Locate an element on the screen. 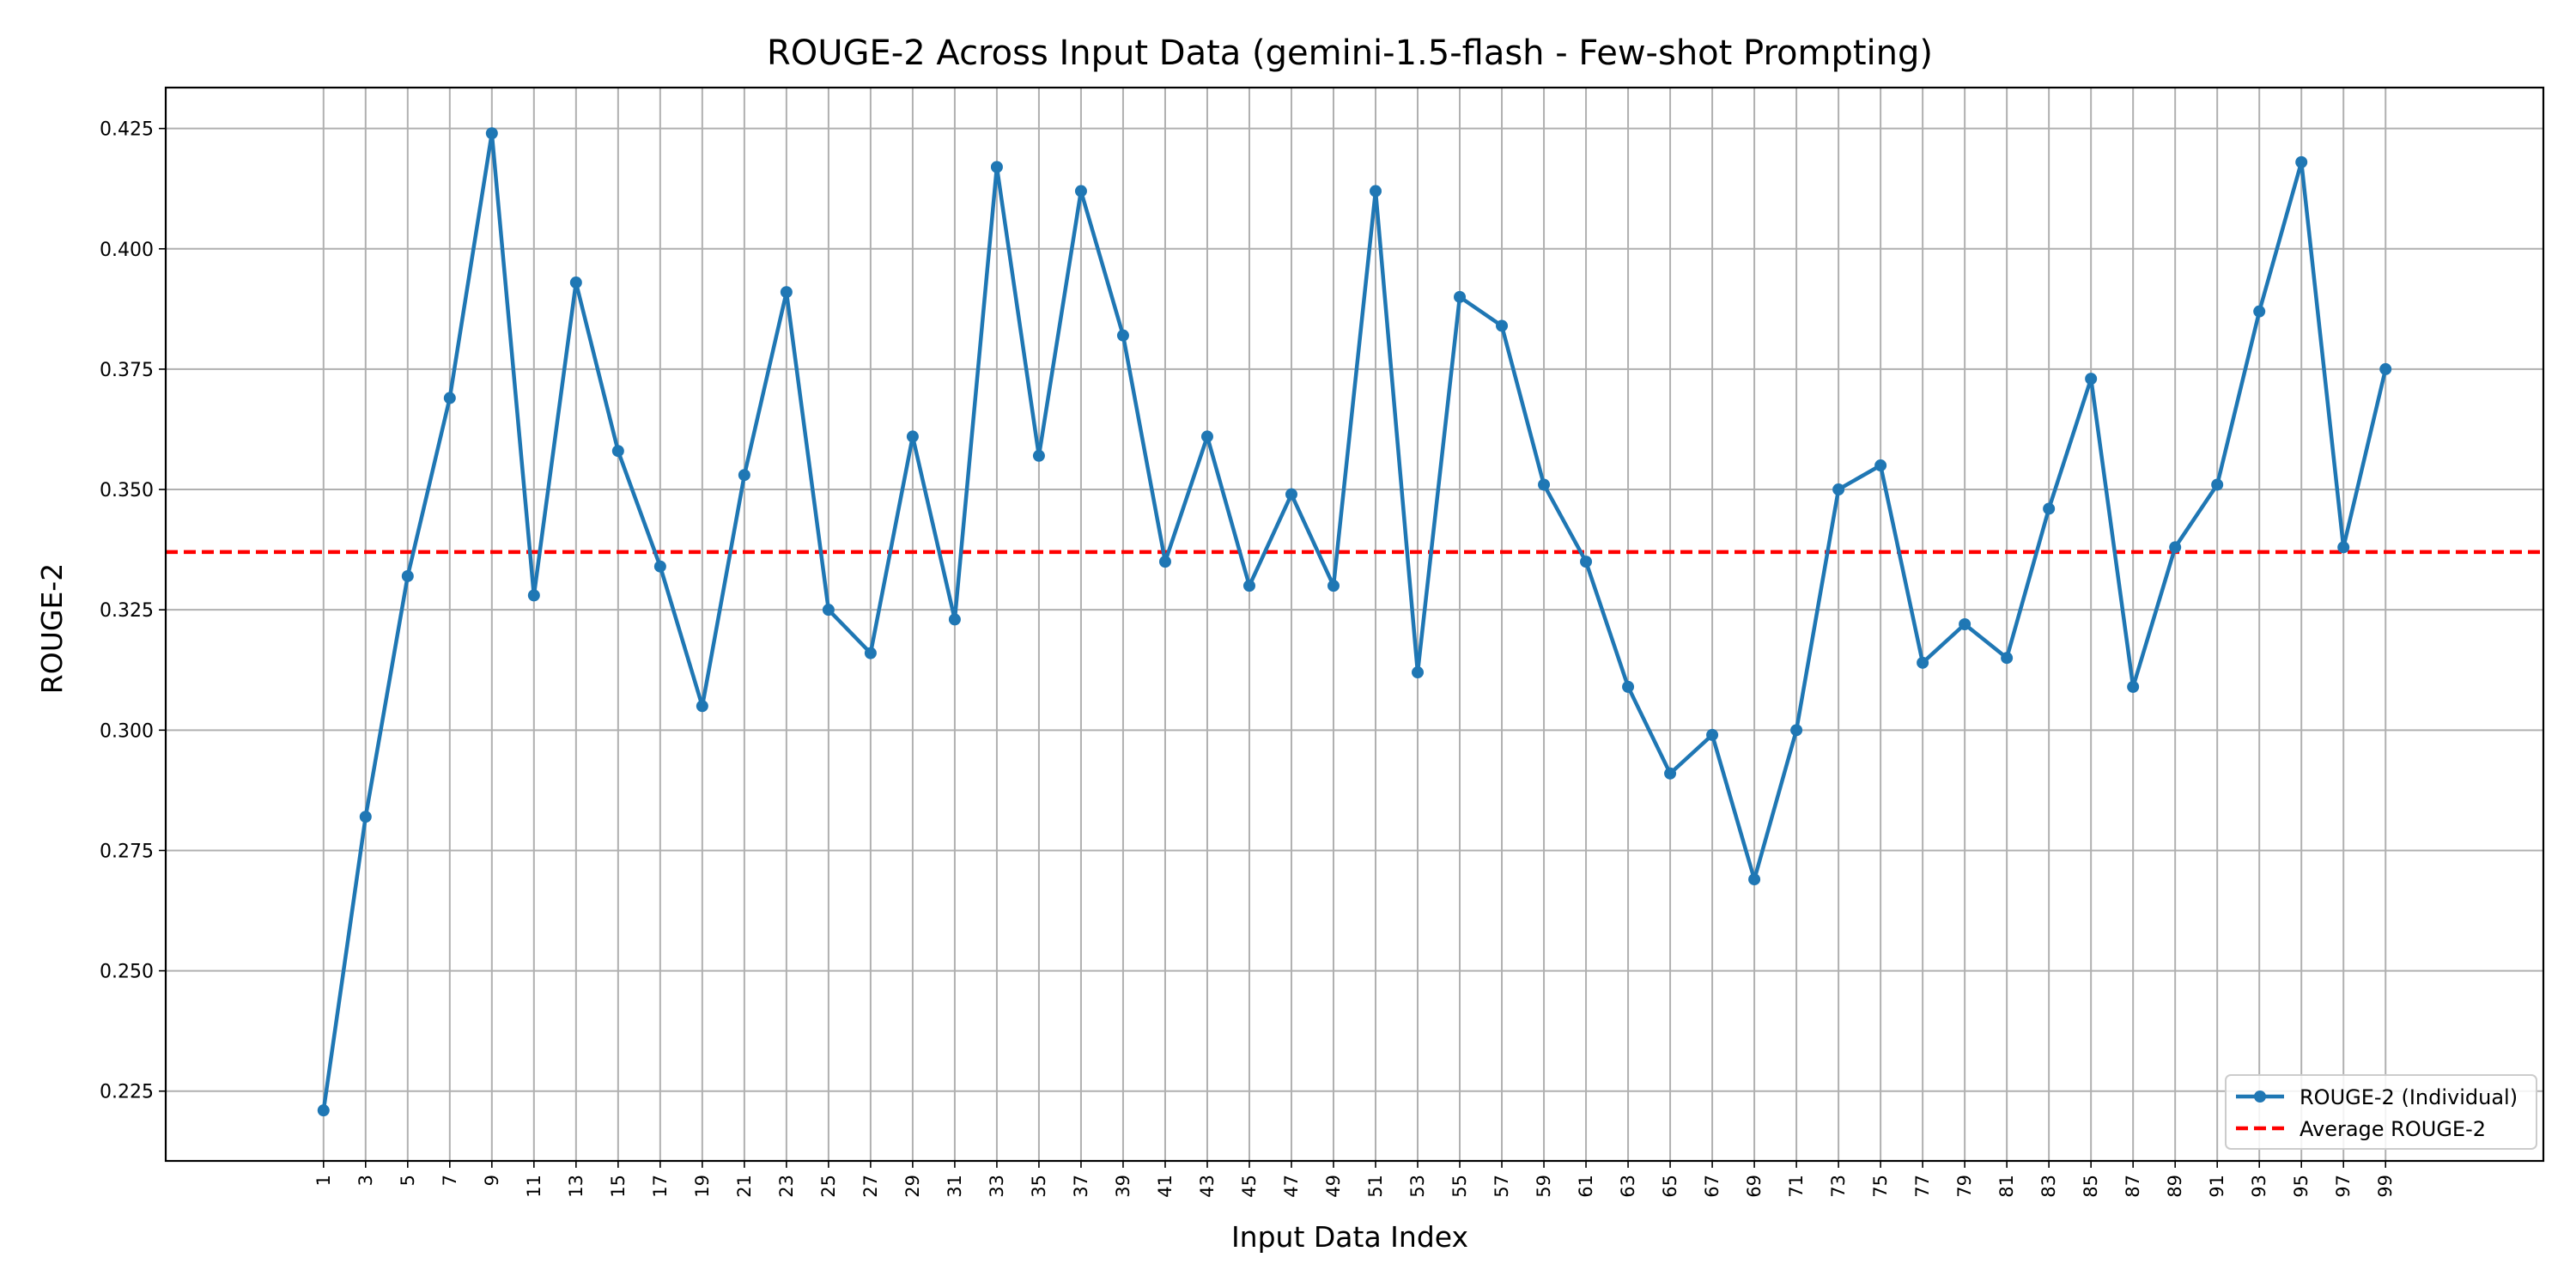 The width and height of the screenshot is (2576, 1288). x-tick-label: 77 is located at coordinates (1923, 1186).